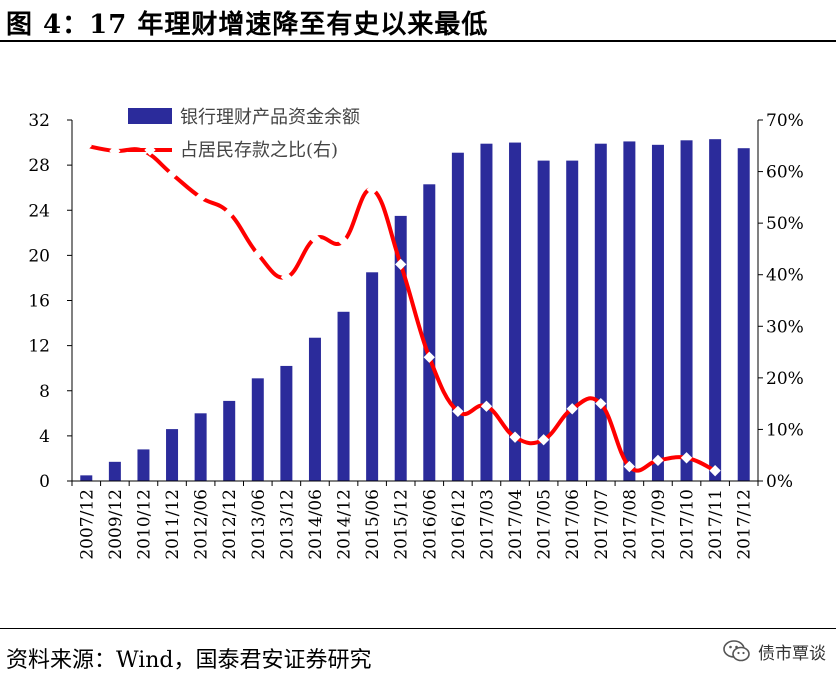 The width and height of the screenshot is (836, 685). Describe the element at coordinates (143, 465) in the screenshot. I see `bar-2010/12` at that location.